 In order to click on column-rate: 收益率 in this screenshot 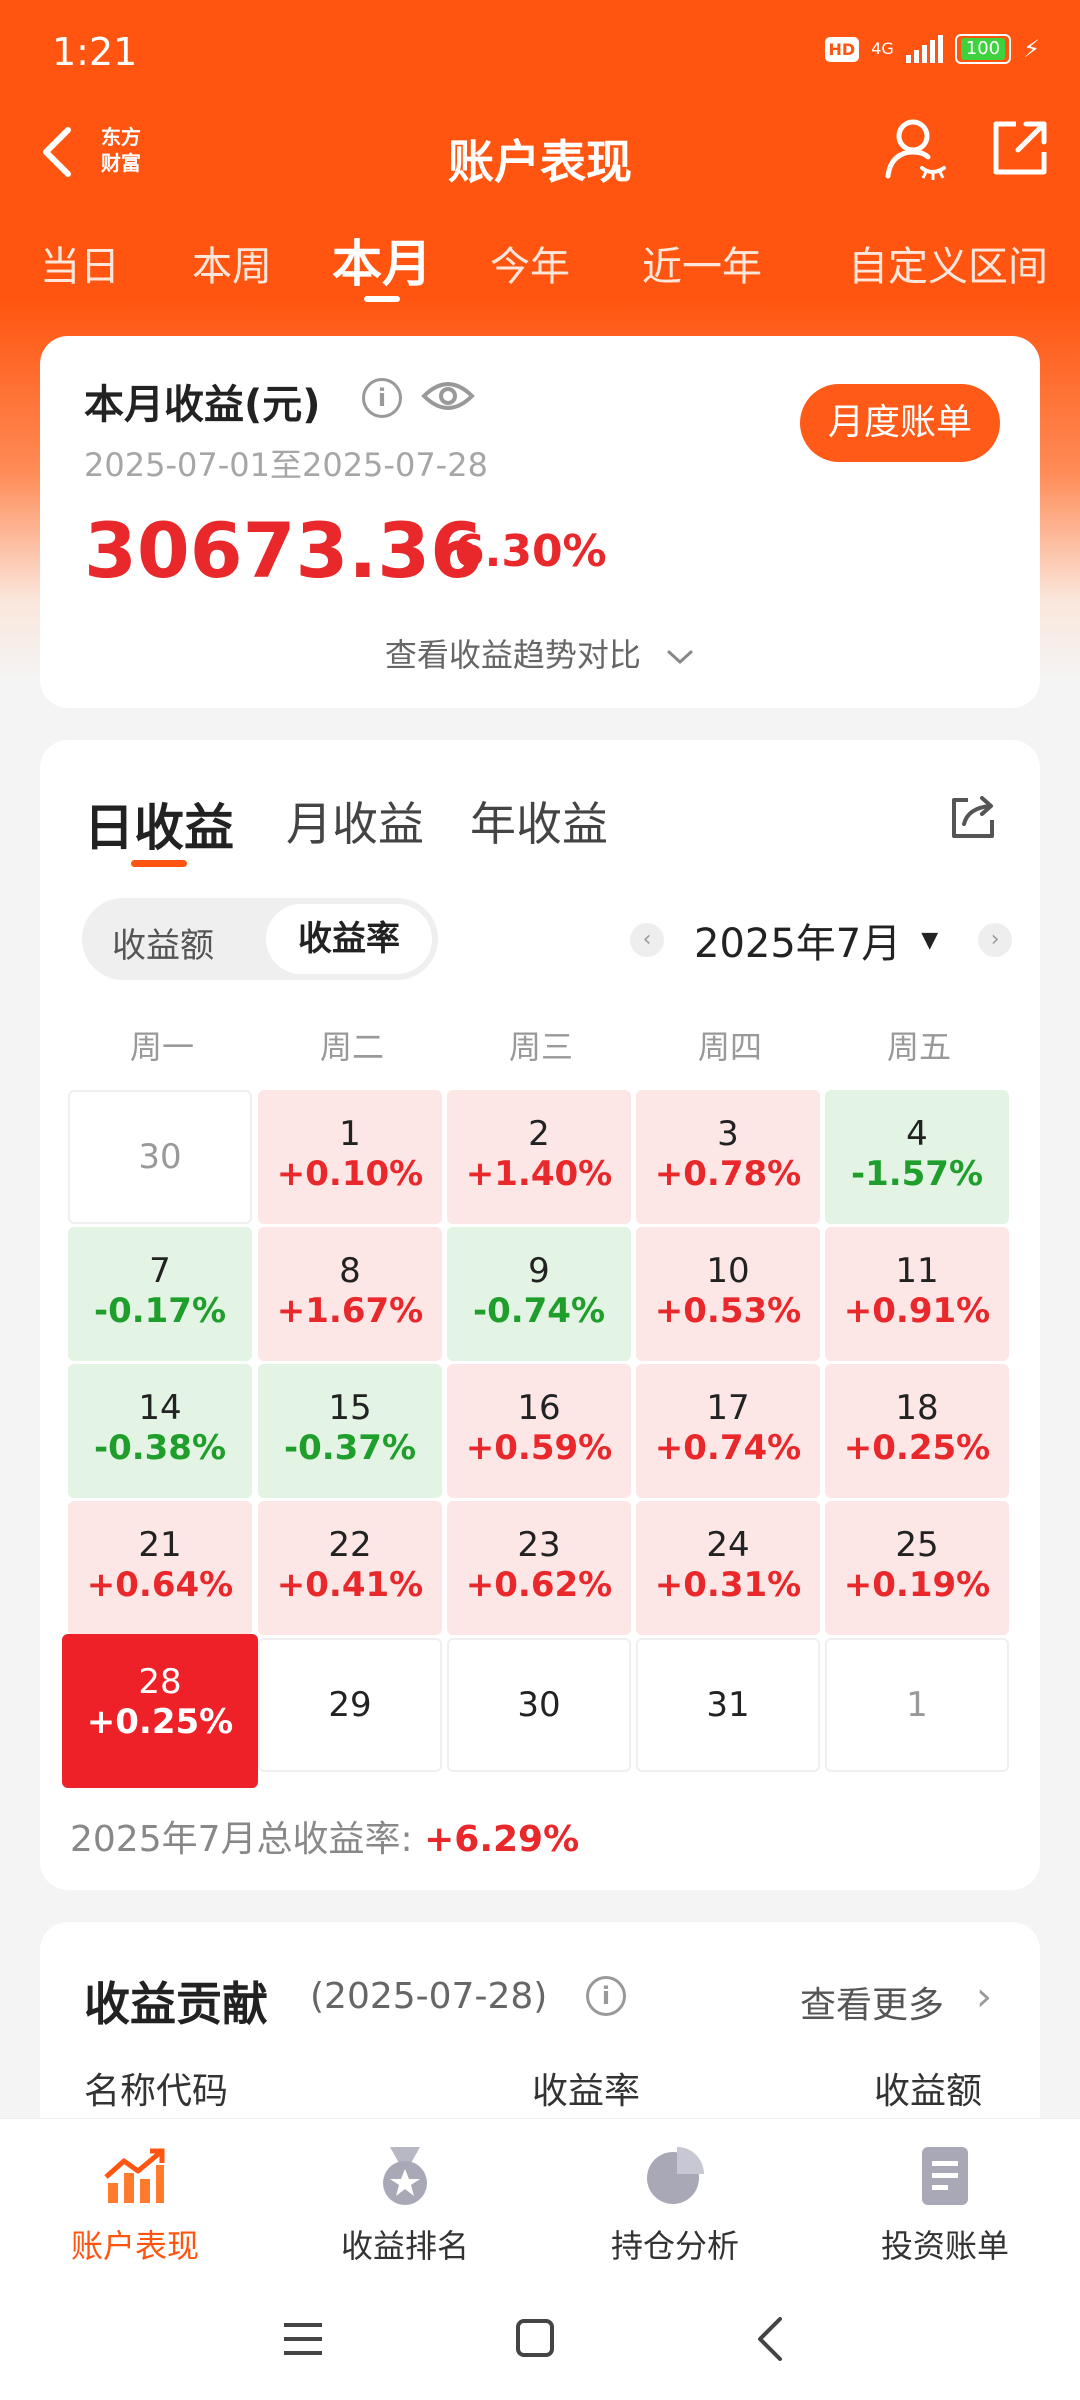, I will do `click(586, 2091)`.